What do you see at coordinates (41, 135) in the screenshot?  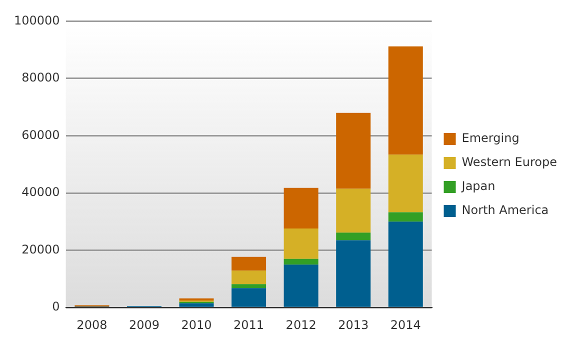 I see `y-tick-label: 60000` at bounding box center [41, 135].